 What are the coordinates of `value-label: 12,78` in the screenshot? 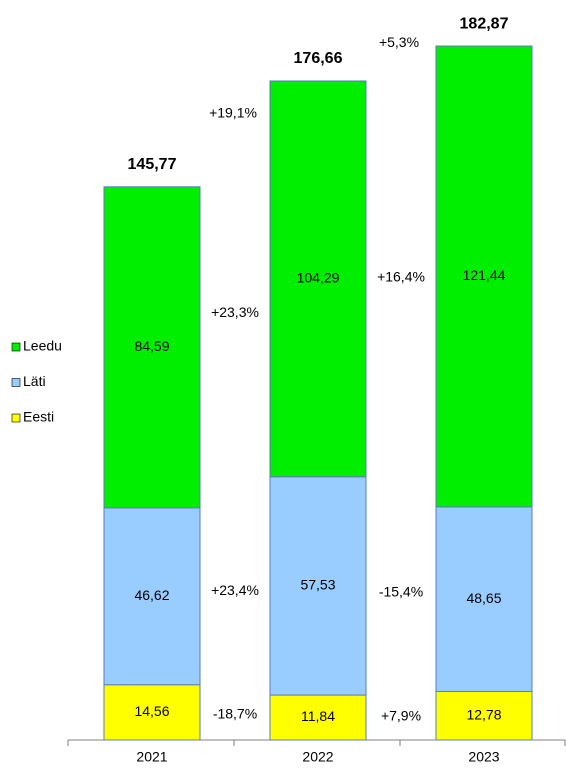 It's located at (483, 714).